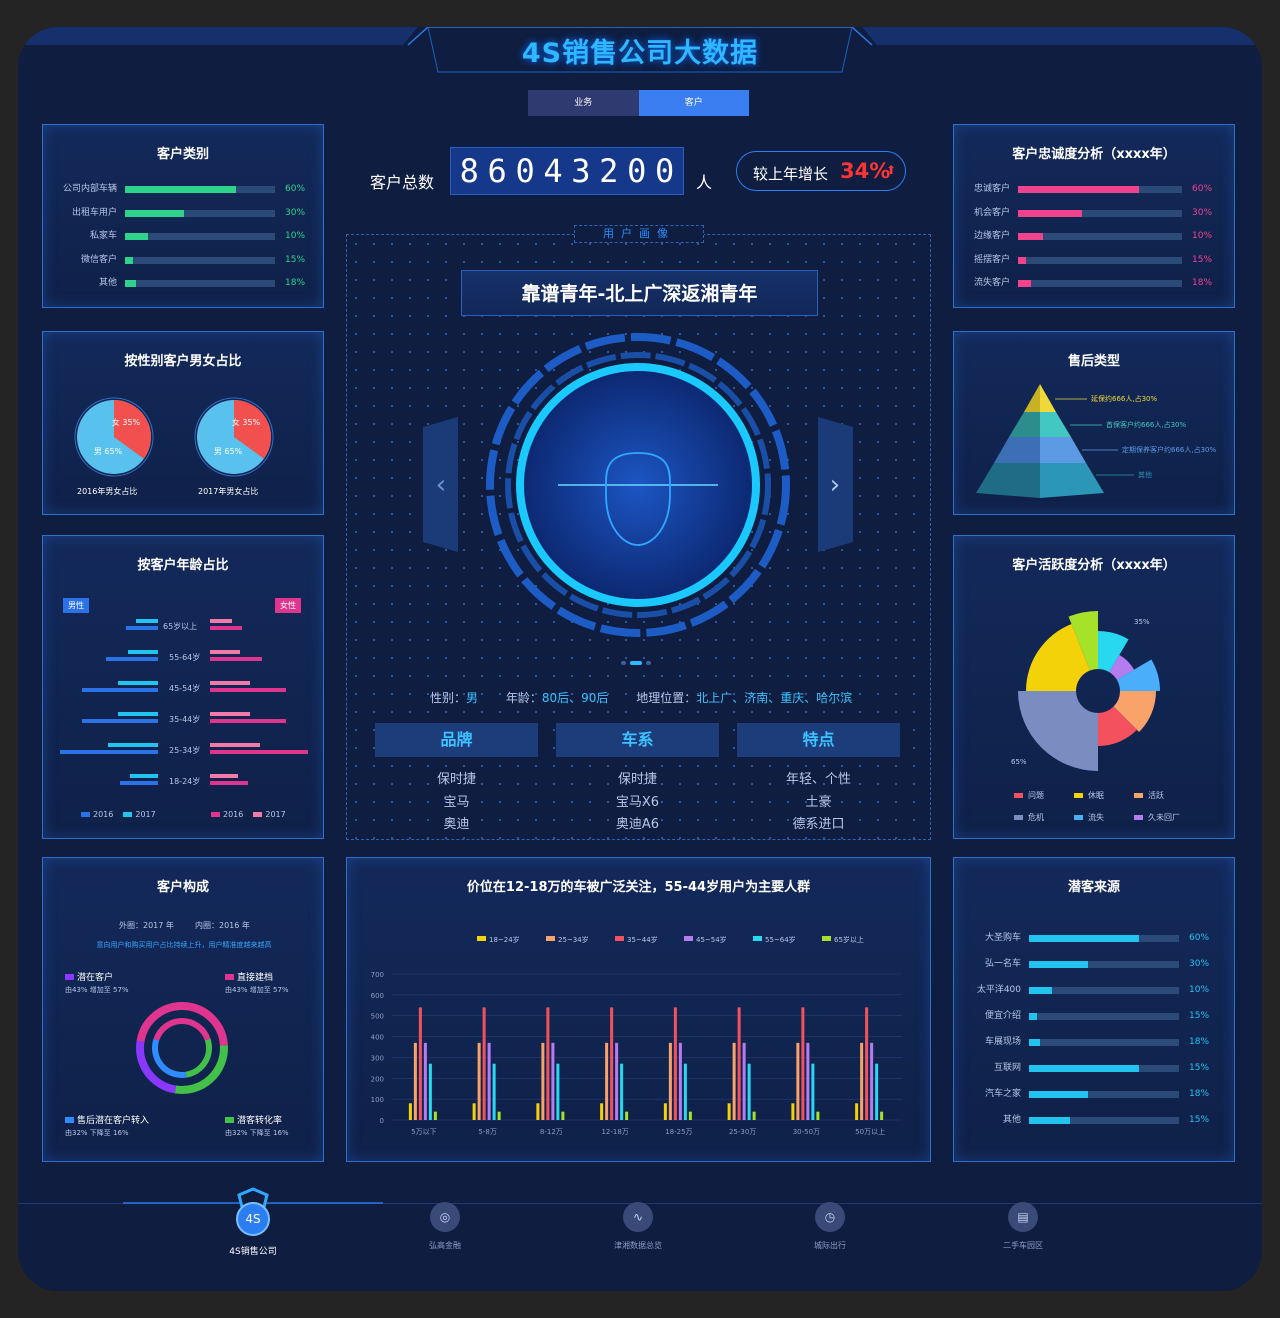  What do you see at coordinates (118, 814) in the screenshot?
I see `age-legend-male: 2016 2017` at bounding box center [118, 814].